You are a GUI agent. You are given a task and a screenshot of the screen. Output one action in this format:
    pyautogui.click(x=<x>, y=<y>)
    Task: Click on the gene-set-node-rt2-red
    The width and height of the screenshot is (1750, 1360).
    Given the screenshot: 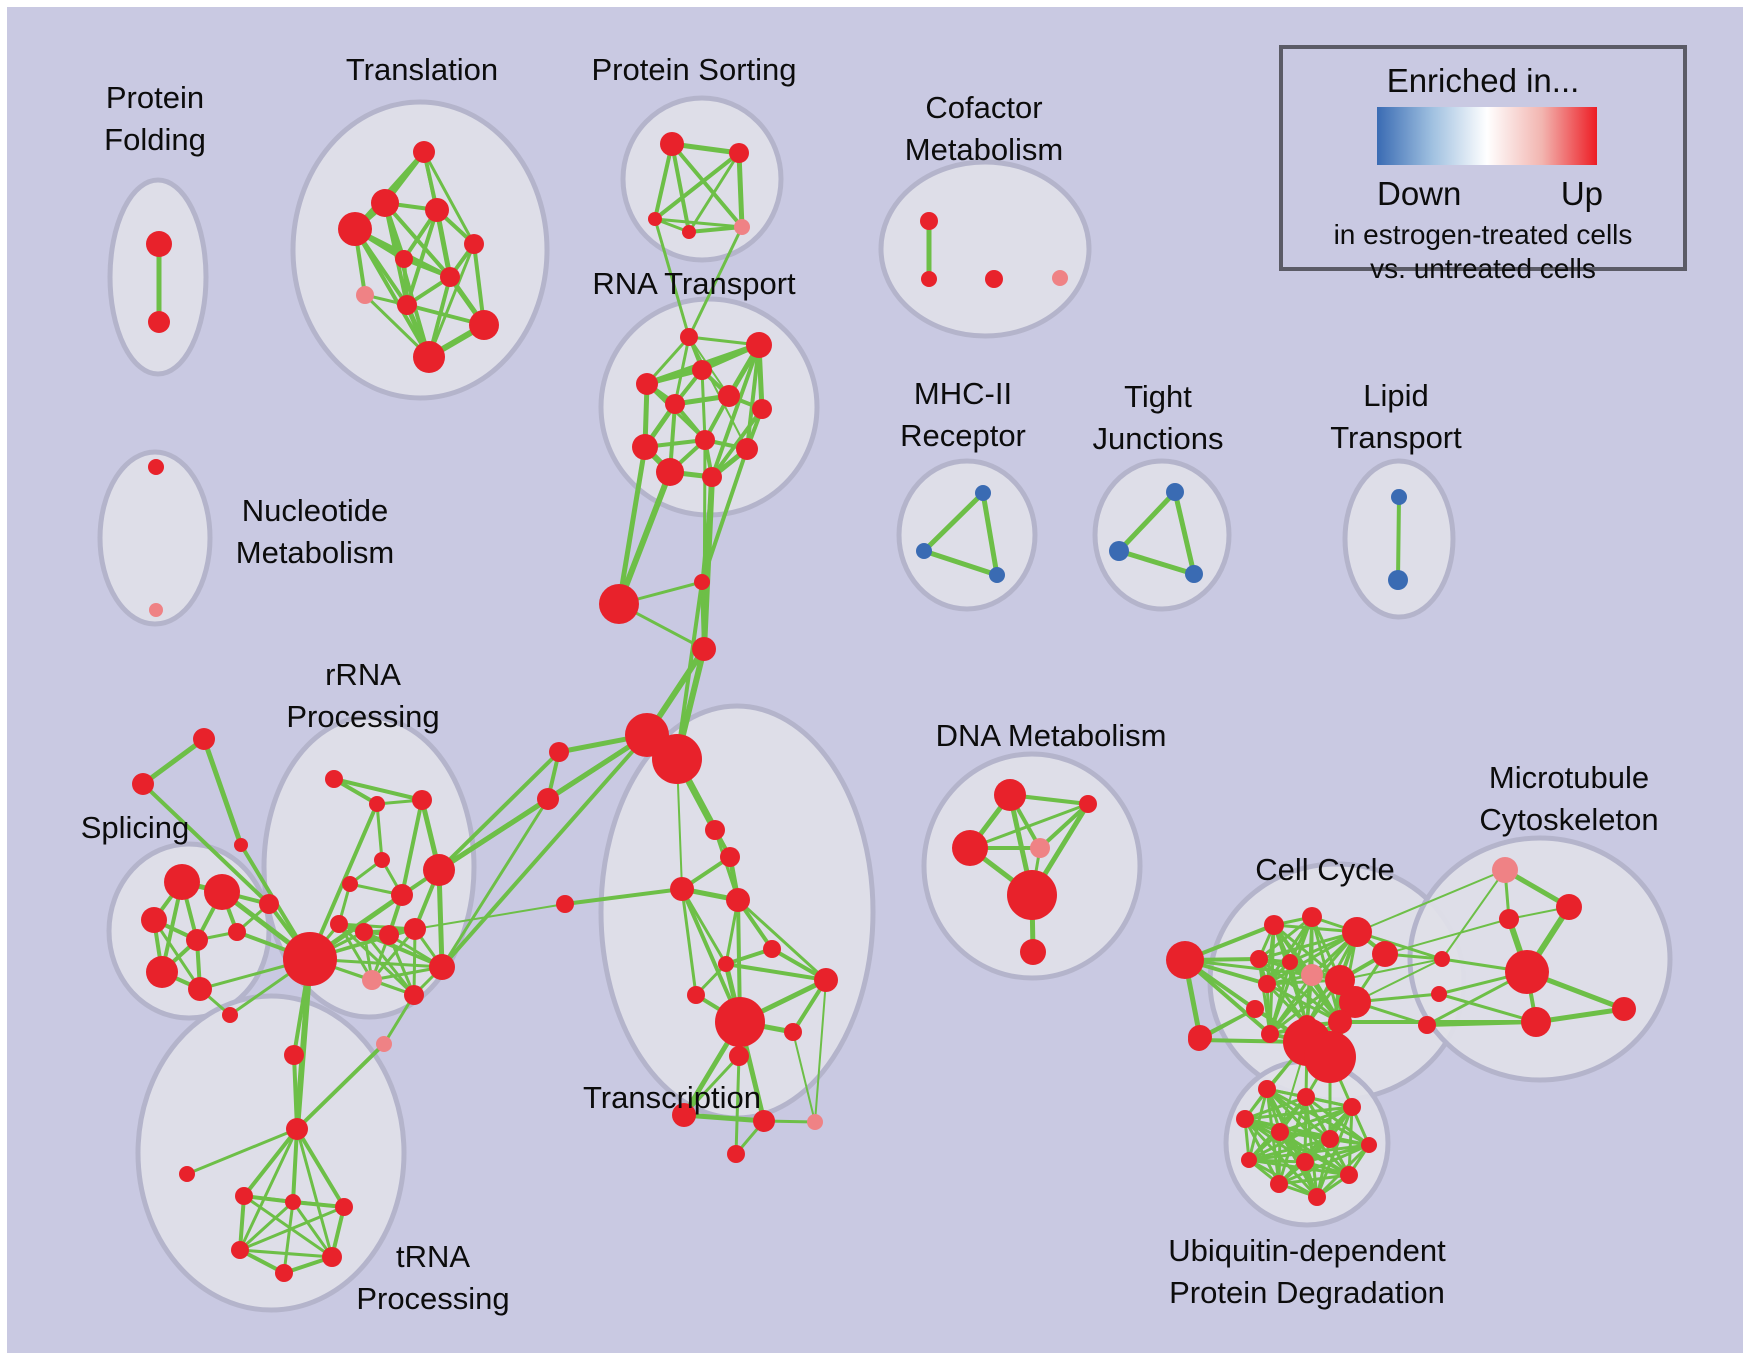 What is the action you would take?
    pyautogui.click(x=759, y=345)
    